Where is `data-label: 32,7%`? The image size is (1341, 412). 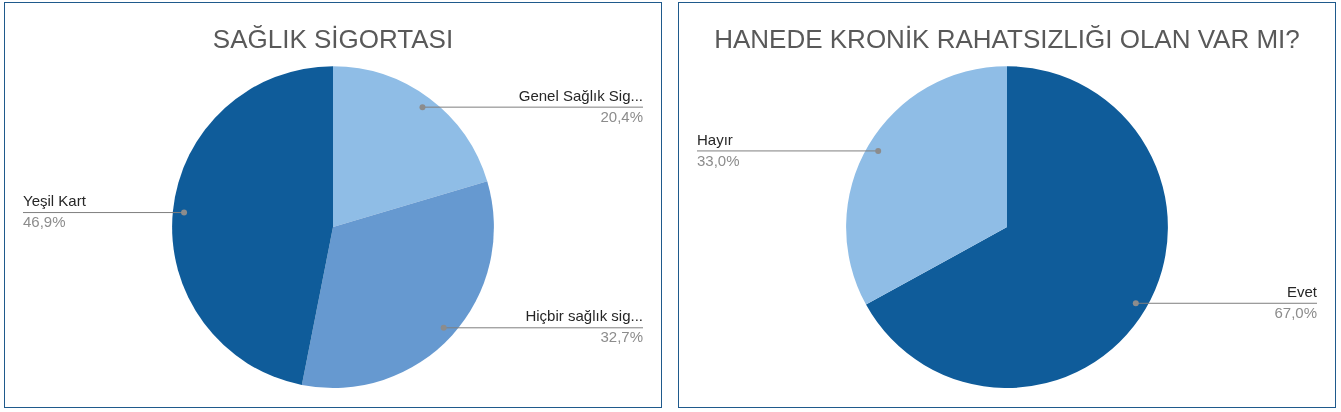
data-label: 32,7% is located at coordinates (621, 337).